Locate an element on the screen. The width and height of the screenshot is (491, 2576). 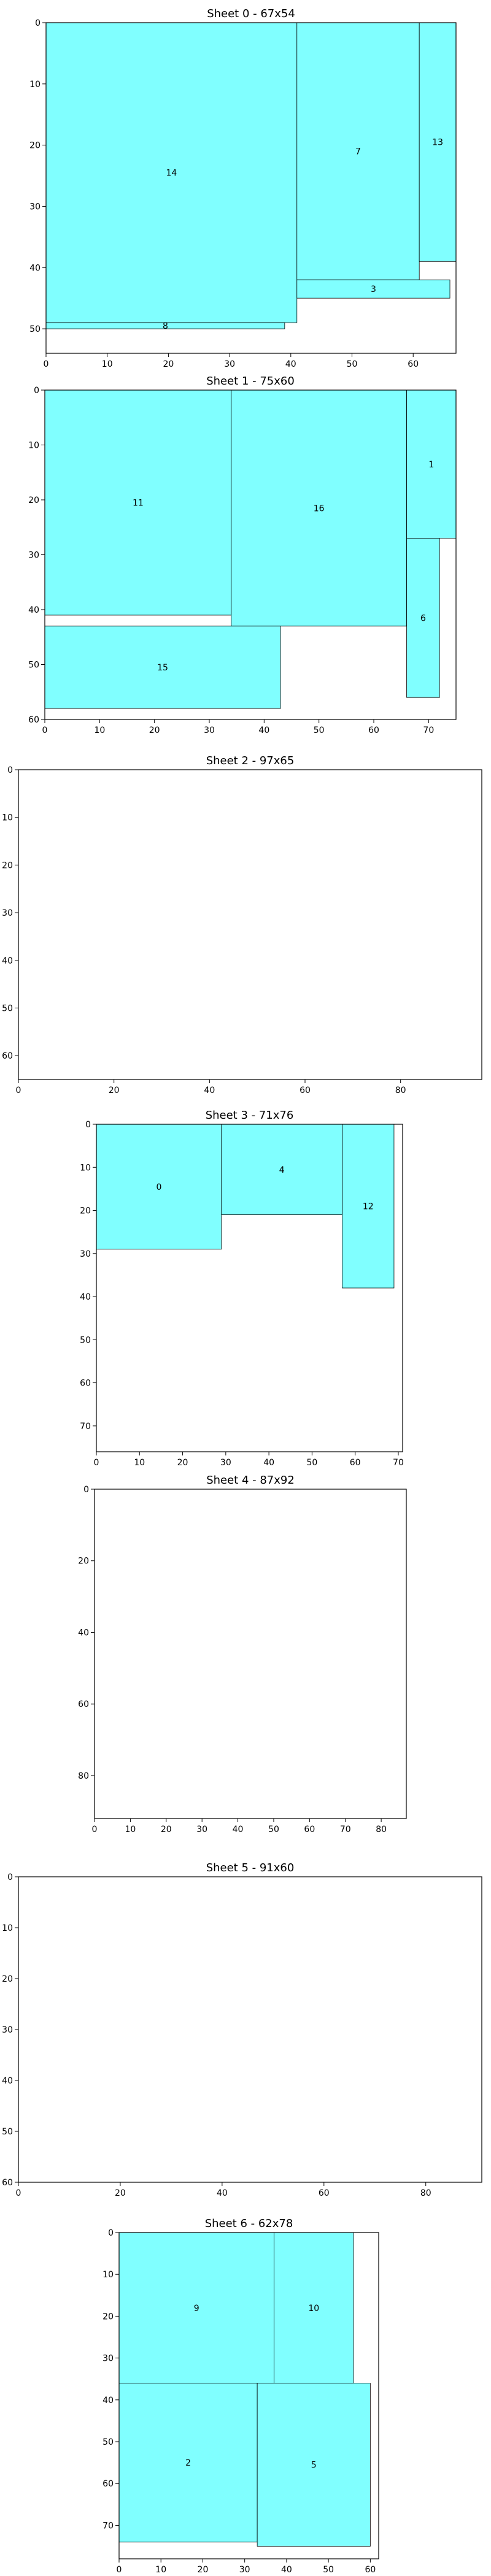
piece-label: 14 is located at coordinates (172, 173).